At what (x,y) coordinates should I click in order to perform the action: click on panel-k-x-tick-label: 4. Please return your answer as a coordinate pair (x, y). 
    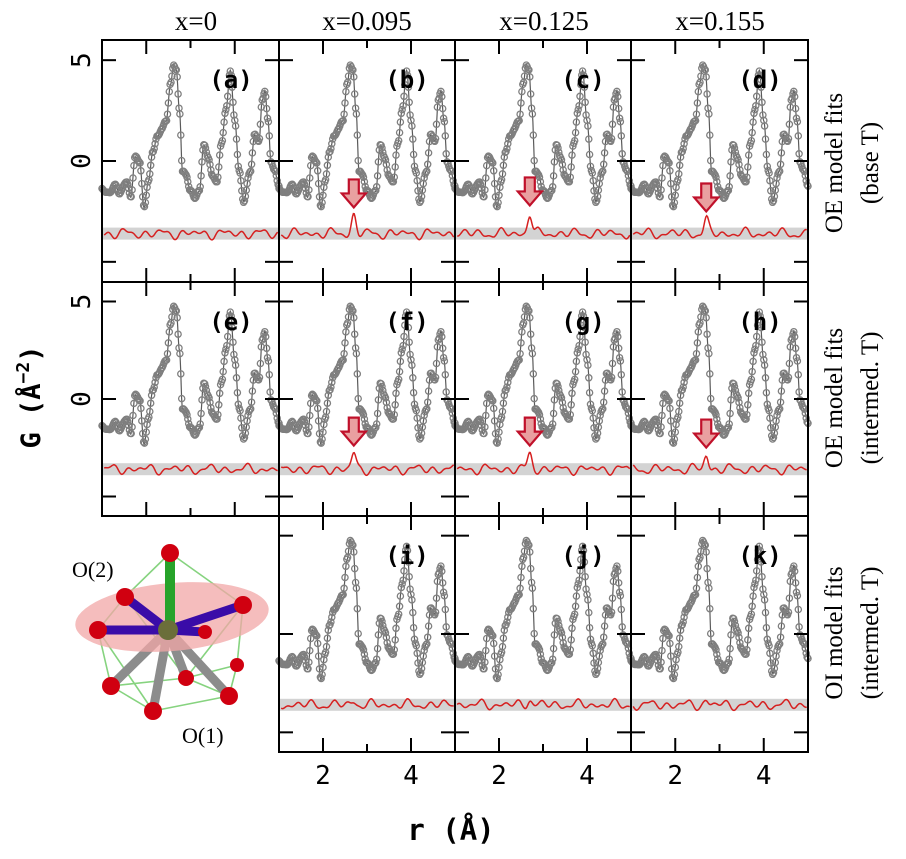
    Looking at the image, I should click on (764, 776).